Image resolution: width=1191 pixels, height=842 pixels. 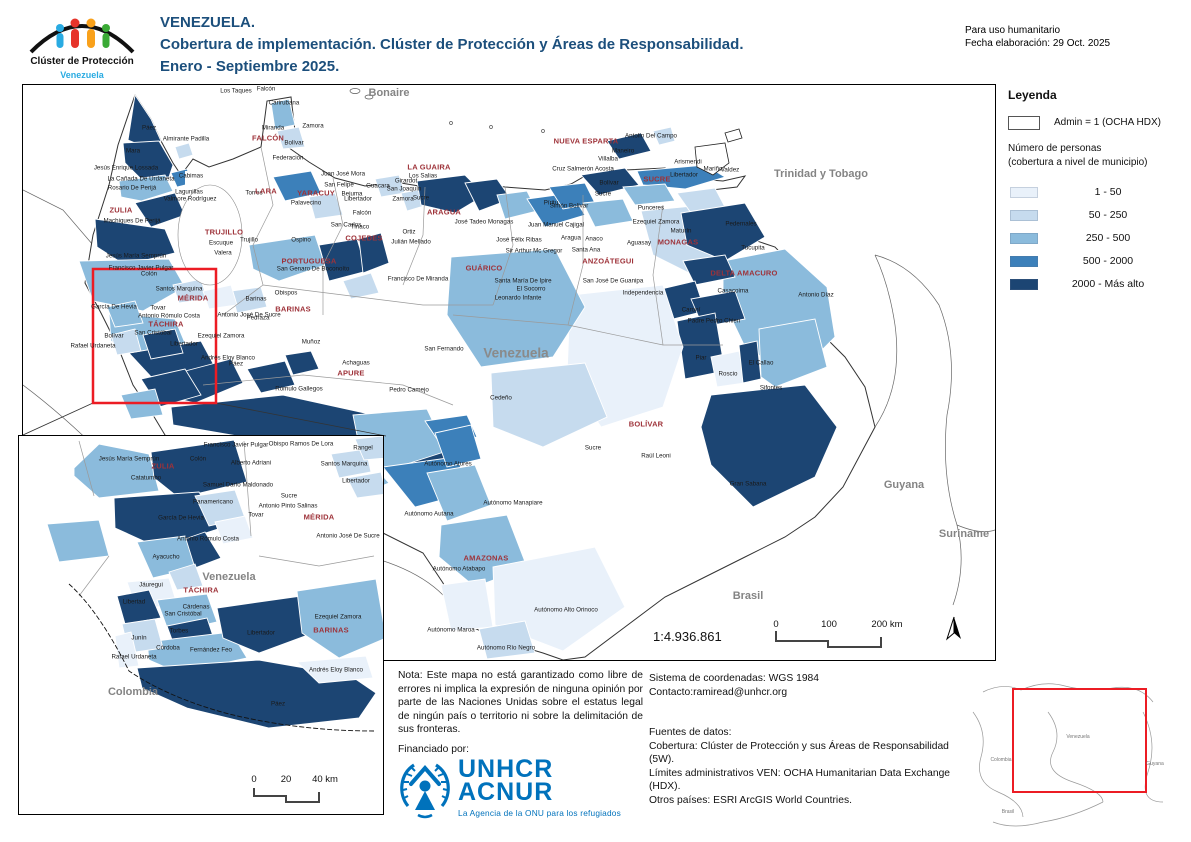 What do you see at coordinates (58, 419) in the screenshot?
I see `inset-leader-line-left` at bounding box center [58, 419].